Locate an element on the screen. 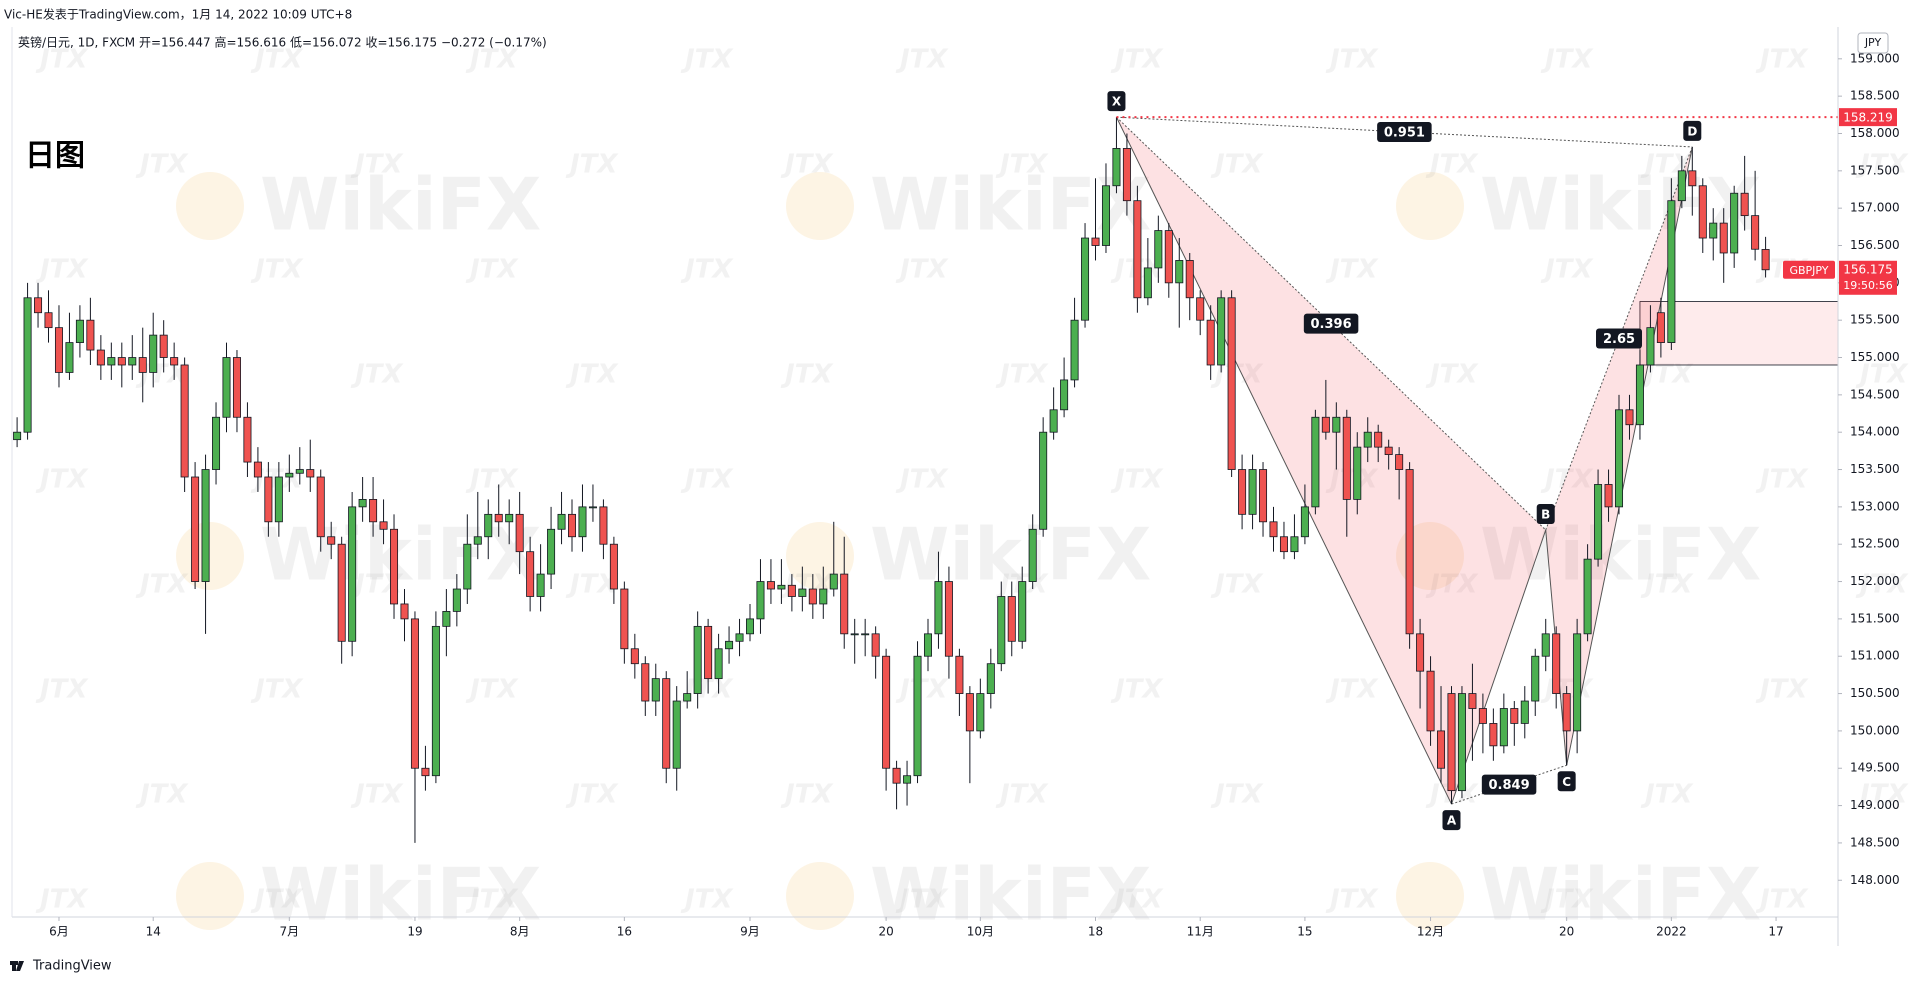 The height and width of the screenshot is (984, 1920). x-tick-label: 2022 is located at coordinates (1671, 932).